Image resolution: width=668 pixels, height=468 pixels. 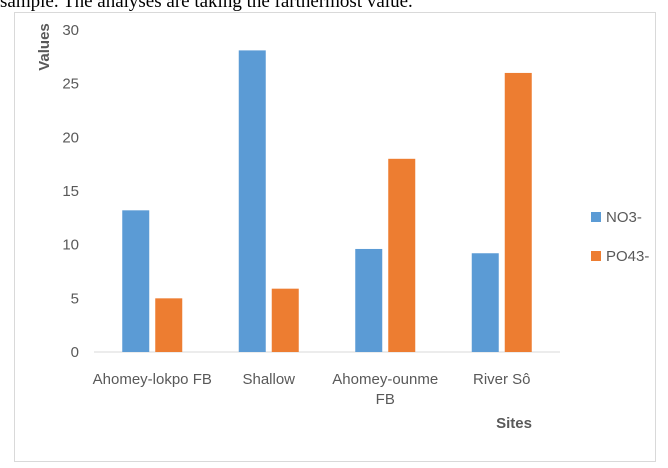 I want to click on y-tick-label: 0, so click(x=75, y=352).